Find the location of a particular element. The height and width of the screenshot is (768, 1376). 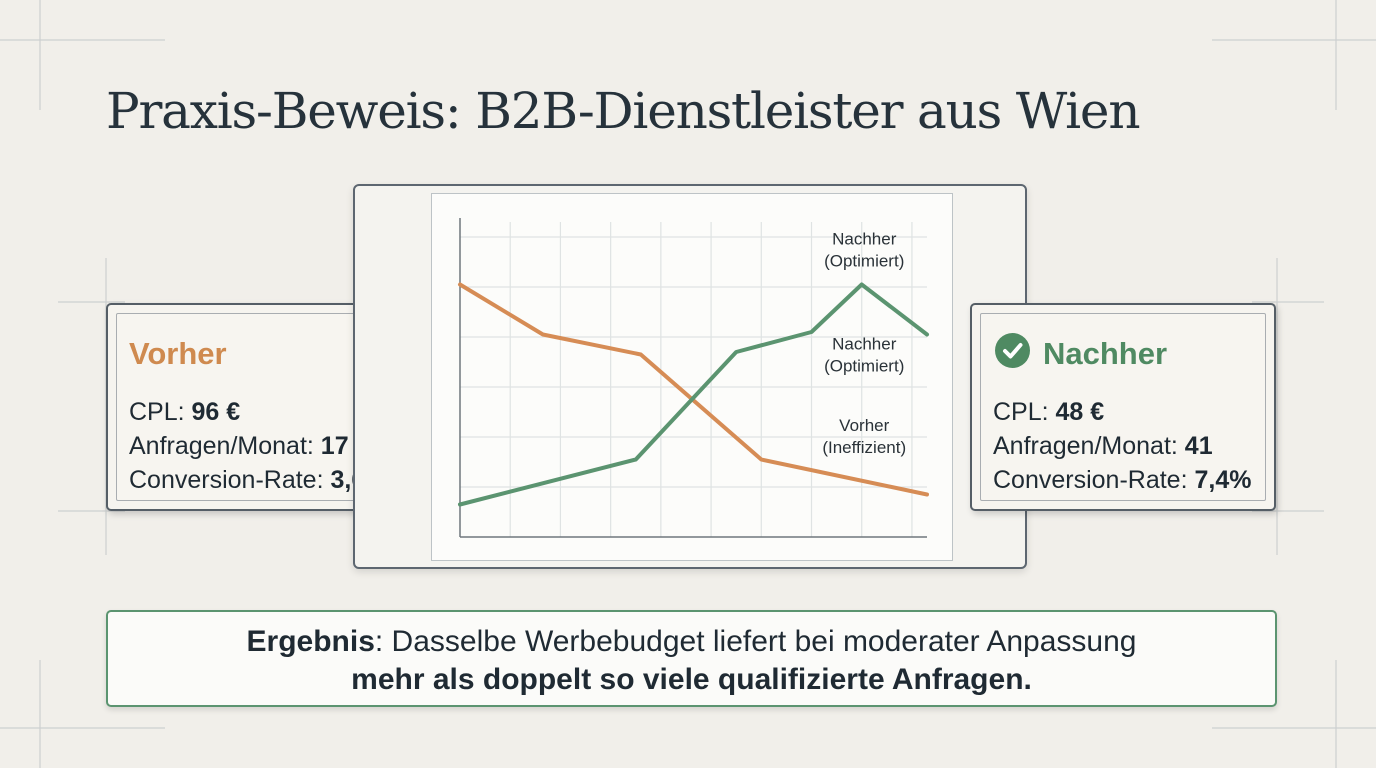

annotation-line: (Ineffizient) is located at coordinates (864, 447).